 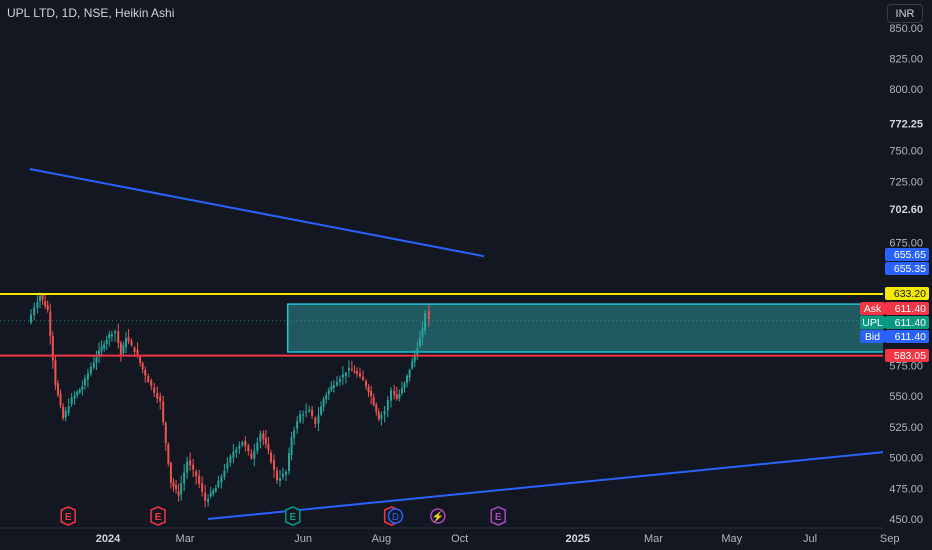 What do you see at coordinates (905, 13) in the screenshot?
I see `currency-button: INR` at bounding box center [905, 13].